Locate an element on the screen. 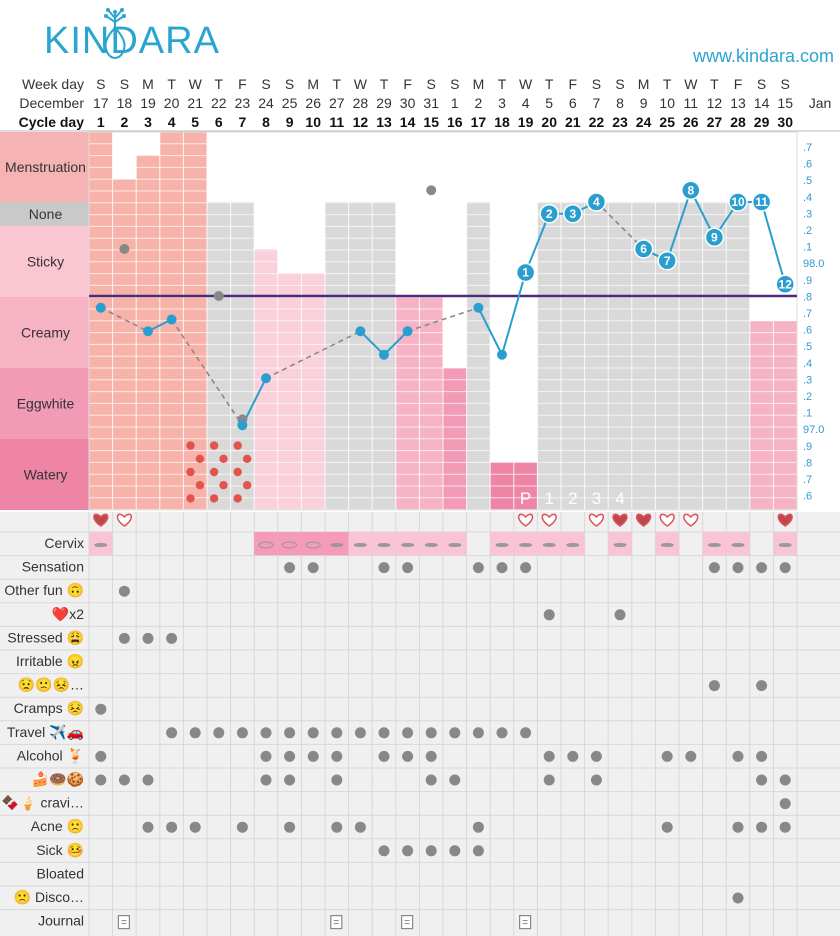  cervix-cell is located at coordinates (266, 544).